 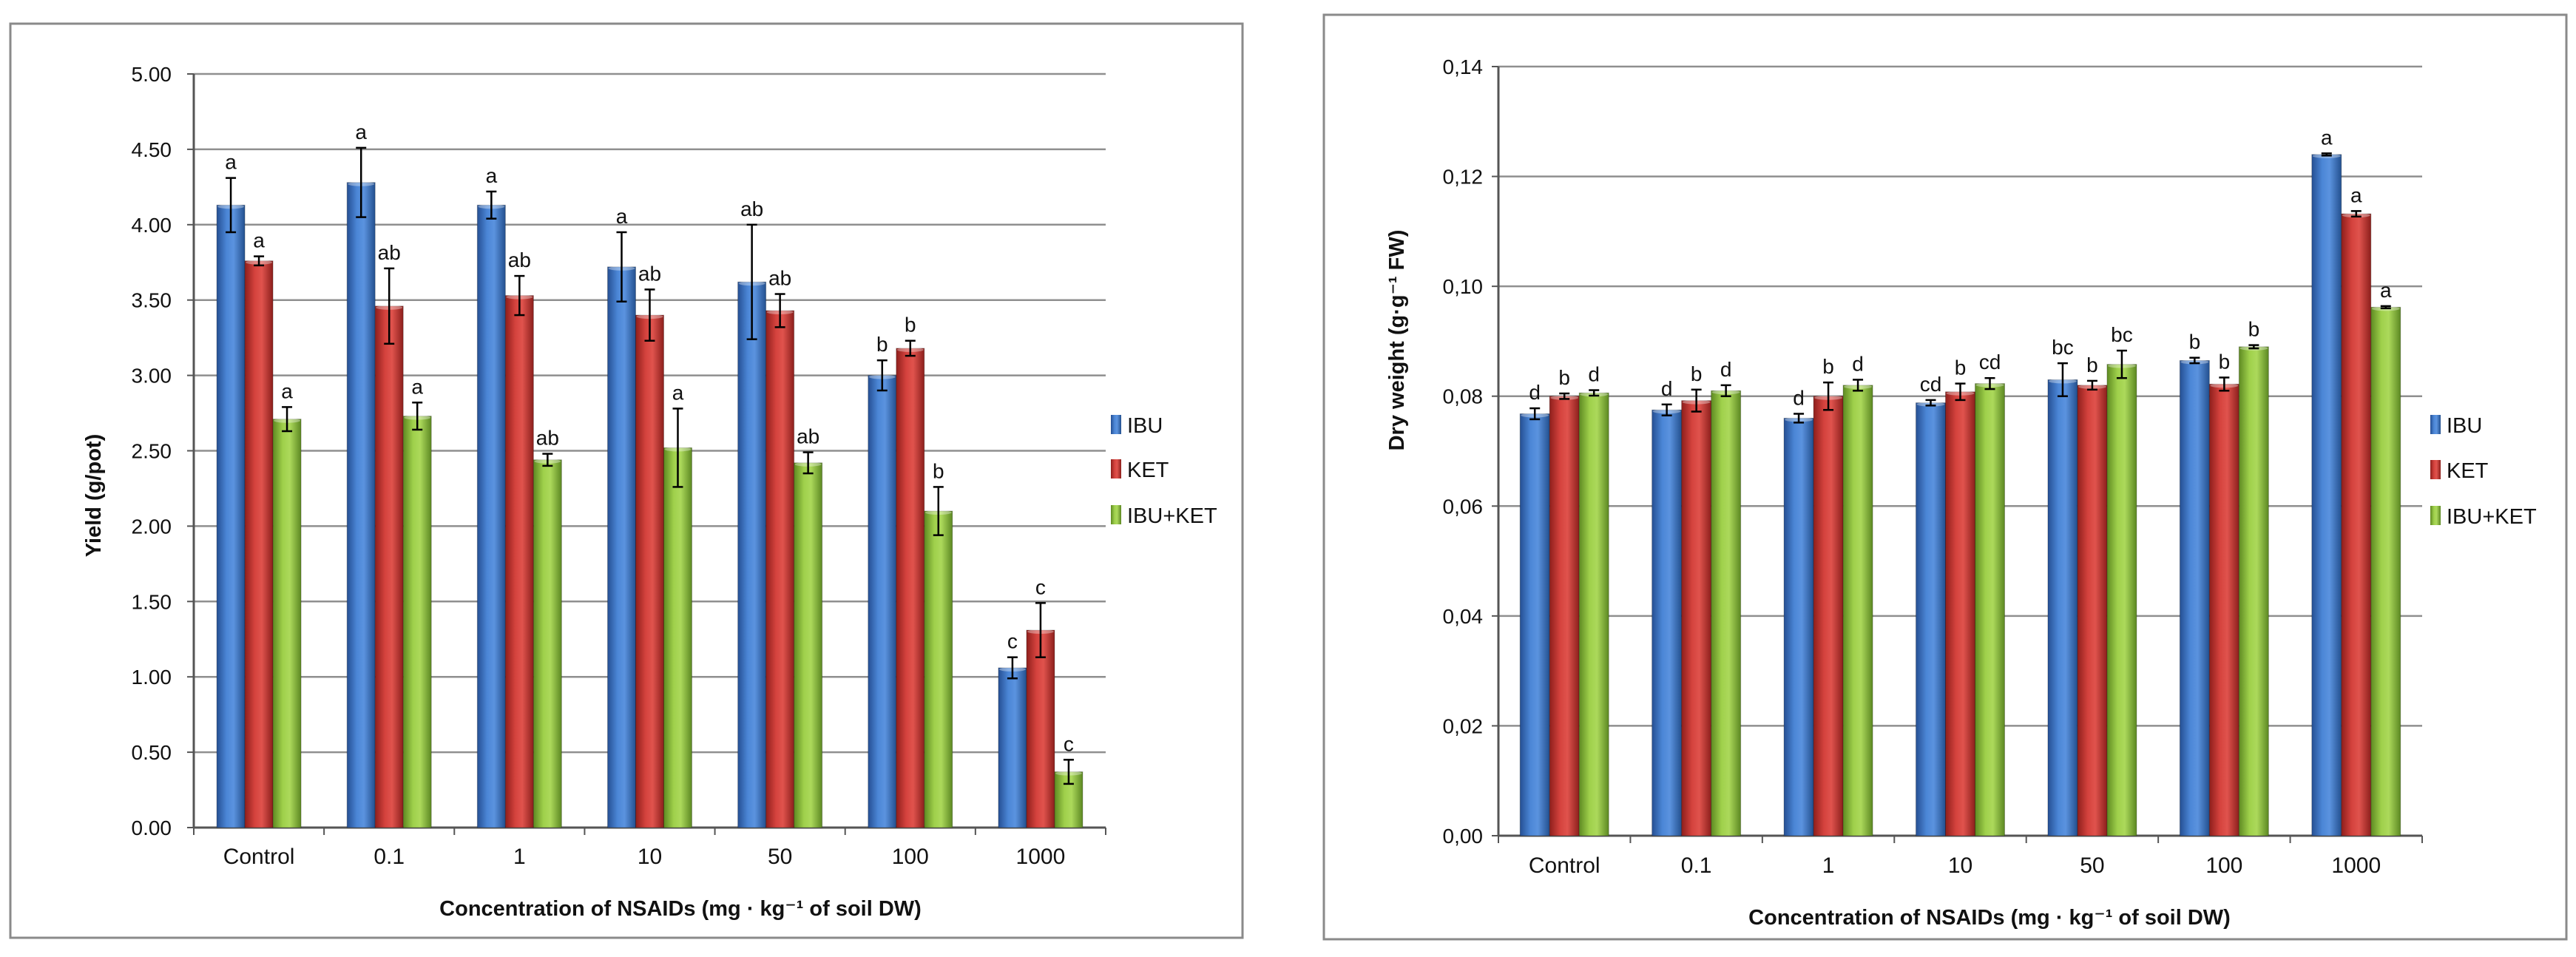 What do you see at coordinates (1463, 837) in the screenshot?
I see `chart-2-y-tick-label: 0,00` at bounding box center [1463, 837].